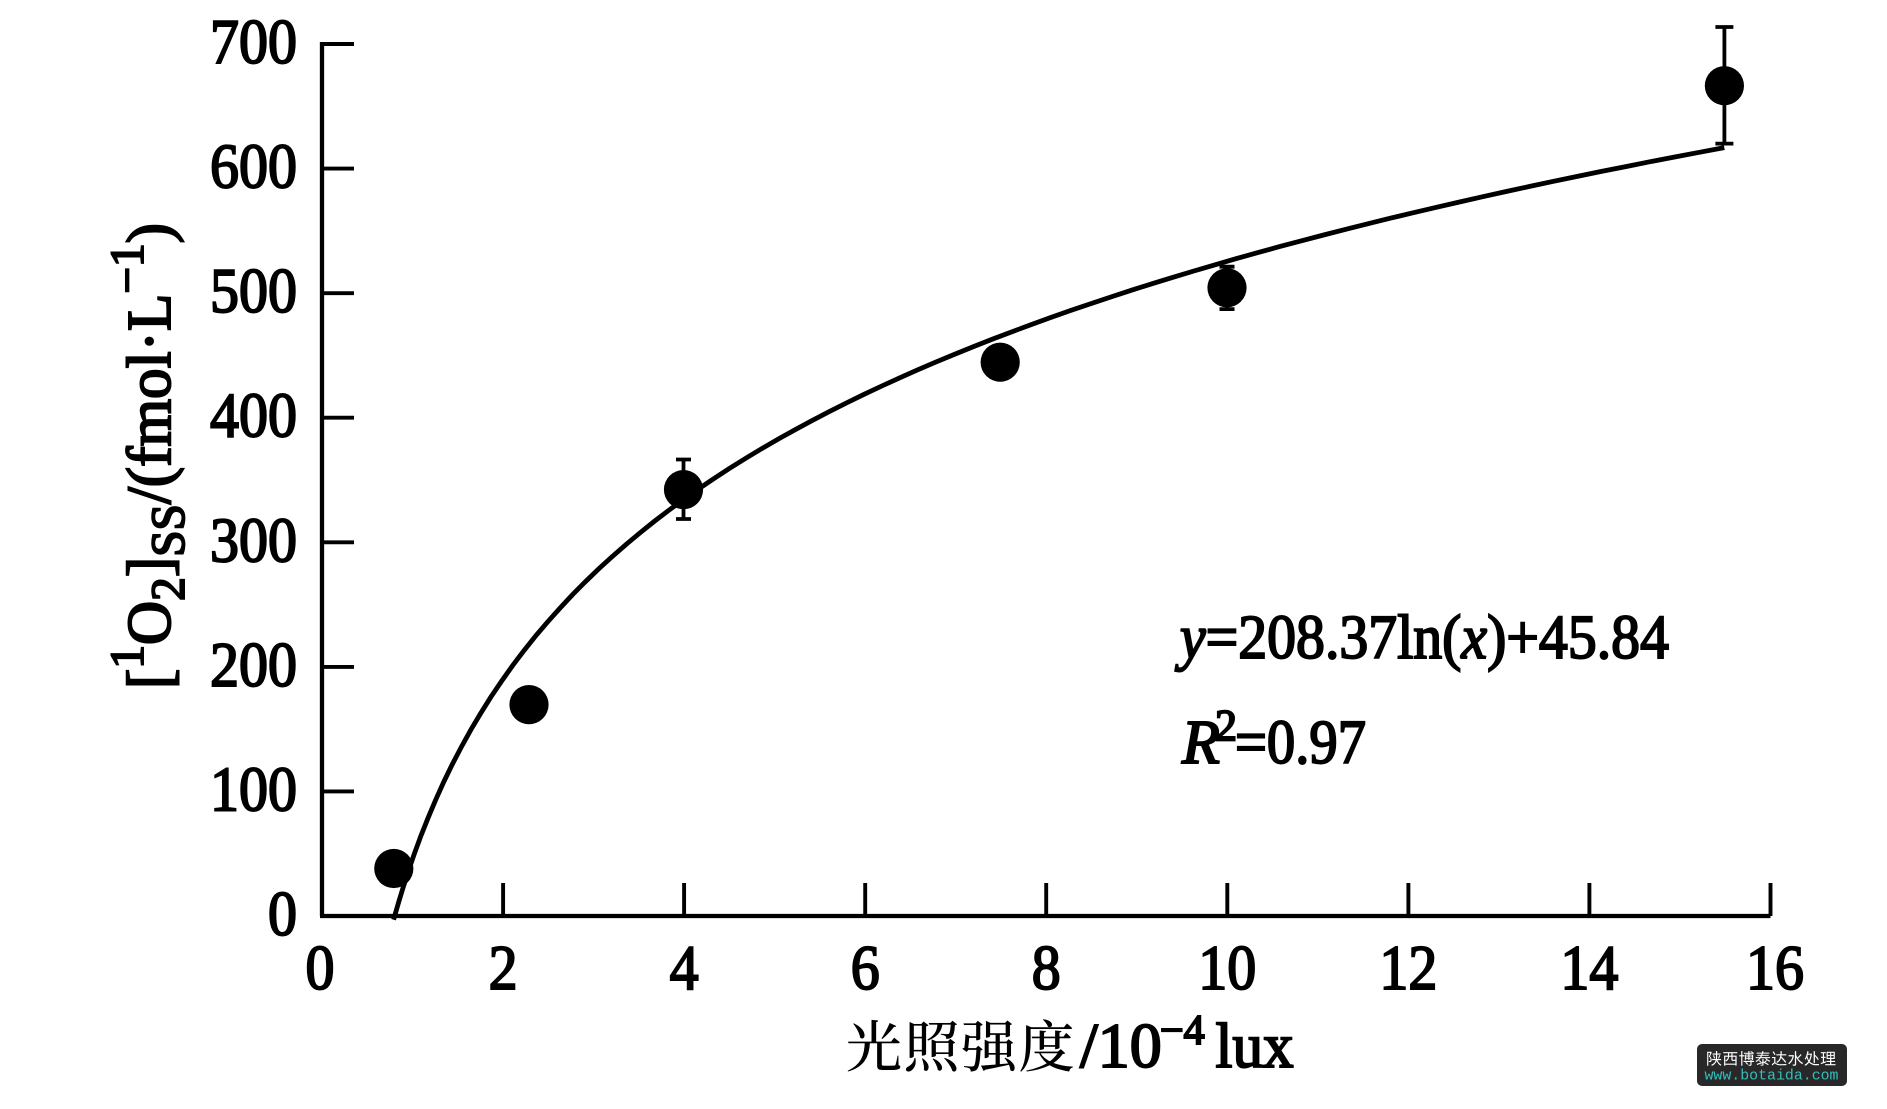  What do you see at coordinates (1200, 743) in the screenshot?
I see `svg-text: R` at bounding box center [1200, 743].